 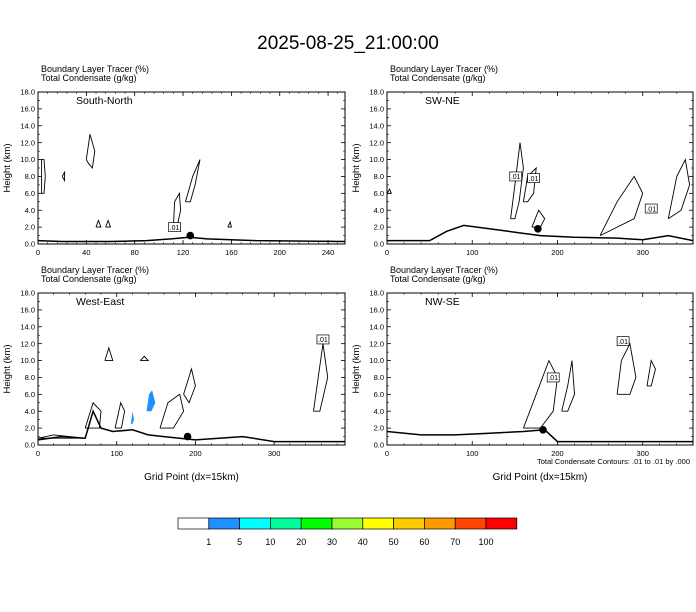 I want to click on x-tick-label: 40, so click(x=86, y=252).